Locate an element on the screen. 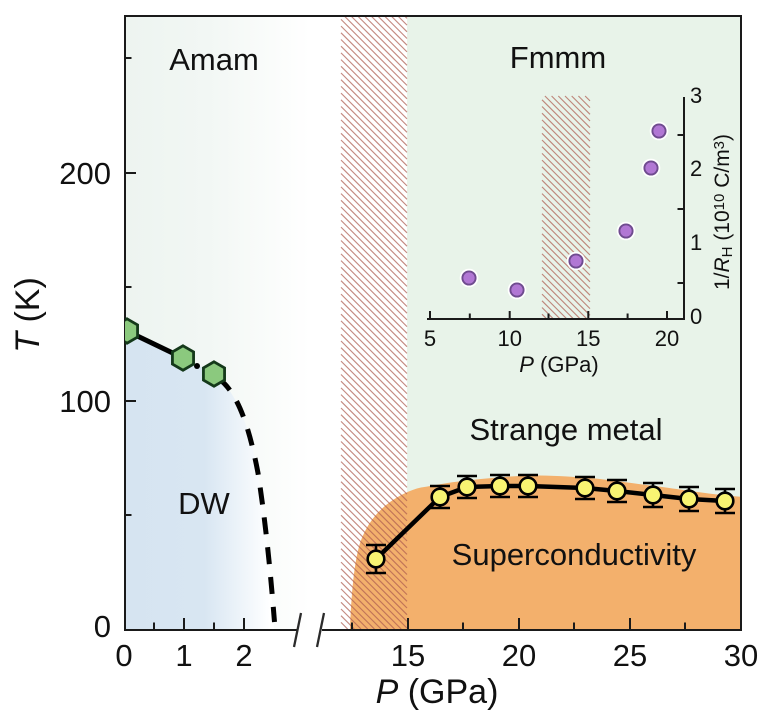  svg-text: 5 is located at coordinates (430, 338).